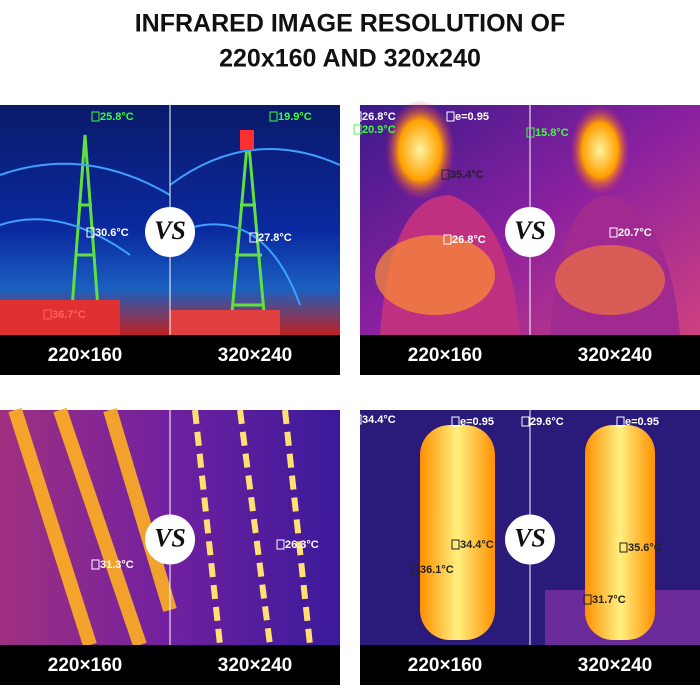 The image size is (700, 700). Describe the element at coordinates (275, 238) in the screenshot. I see `temperature-reading: 27.8°C` at that location.